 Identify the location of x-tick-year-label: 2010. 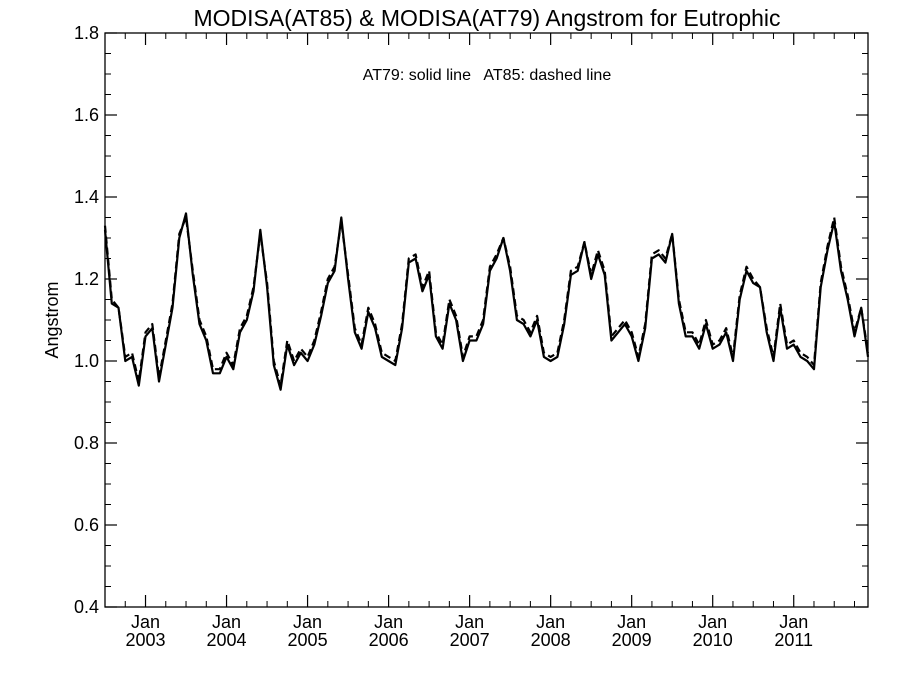
(713, 640).